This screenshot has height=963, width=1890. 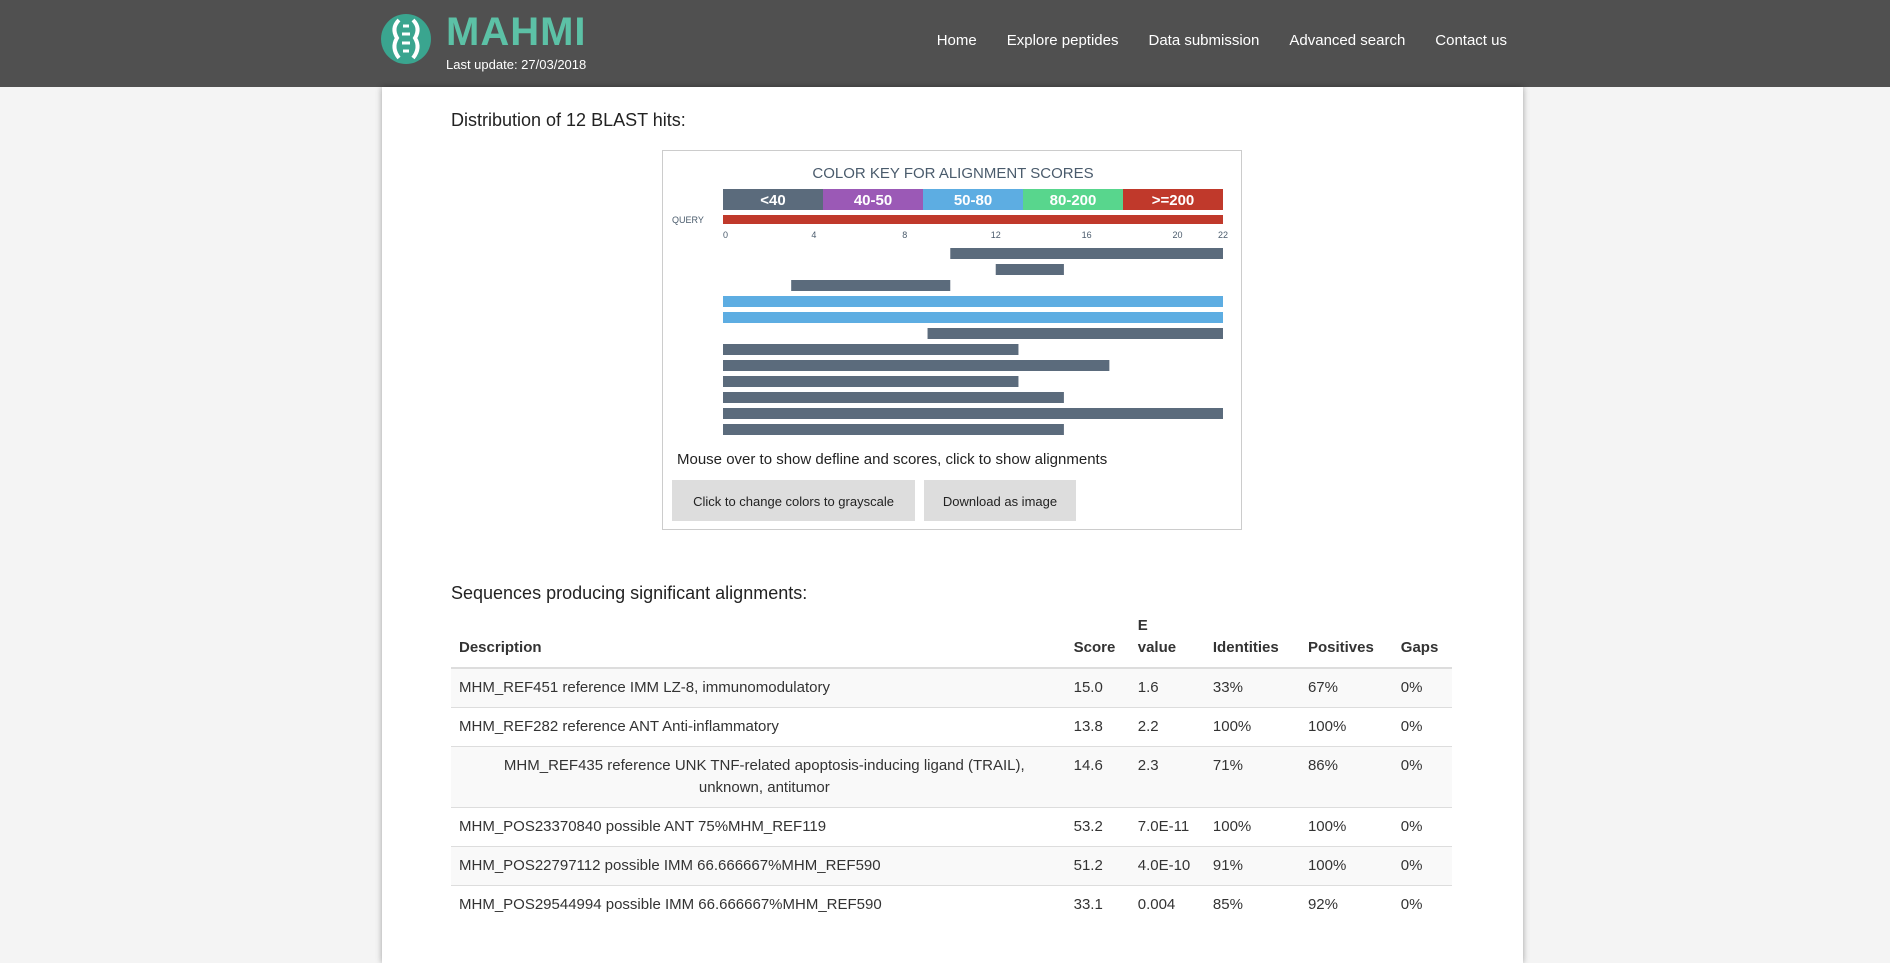 I want to click on last-update: Last update: 27/03/2018, so click(x=516, y=64).